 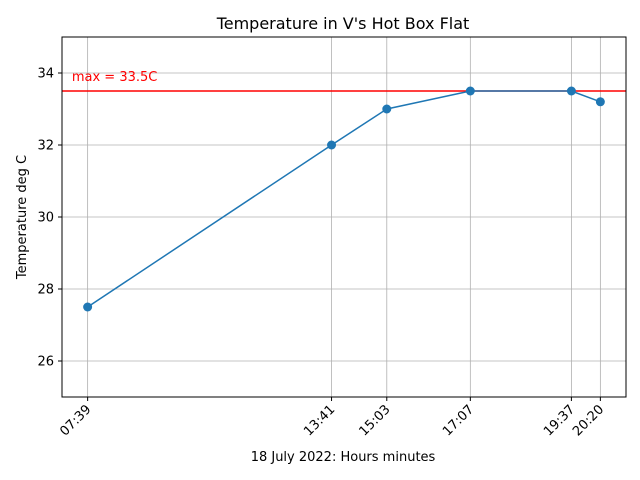 What do you see at coordinates (22, 217) in the screenshot?
I see `y-axis-label: Temperature deg C` at bounding box center [22, 217].